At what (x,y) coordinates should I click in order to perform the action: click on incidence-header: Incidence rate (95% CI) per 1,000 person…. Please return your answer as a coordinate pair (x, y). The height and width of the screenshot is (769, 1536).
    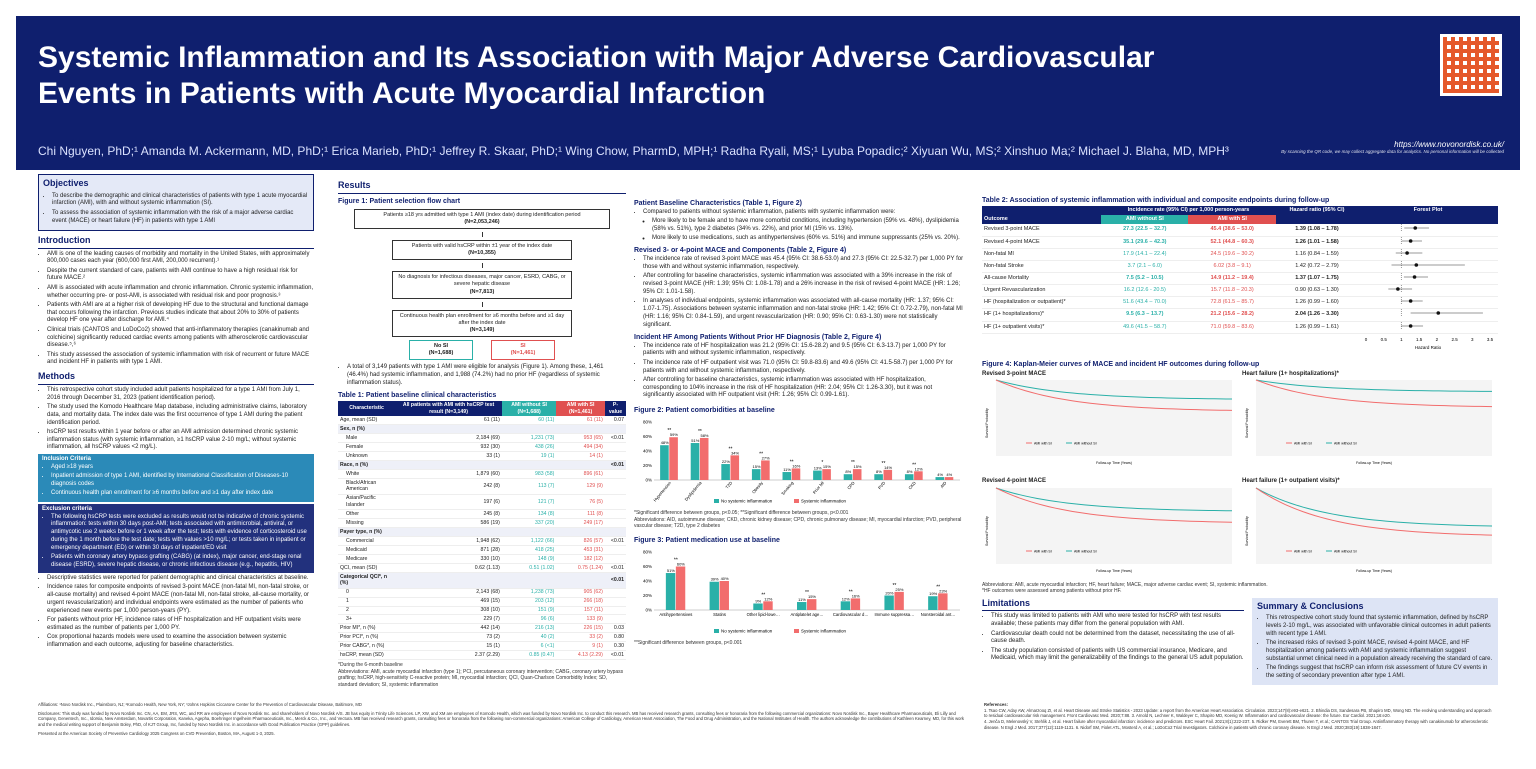
    Looking at the image, I should click on (1188, 211).